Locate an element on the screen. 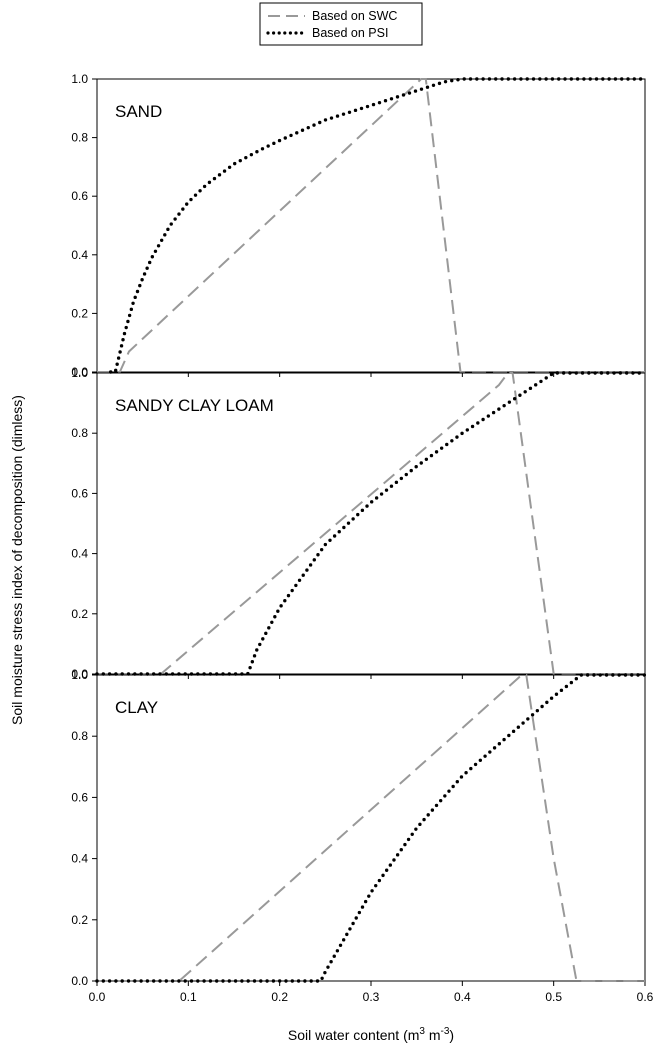 The image size is (665, 1050). legend-box is located at coordinates (341, 24).